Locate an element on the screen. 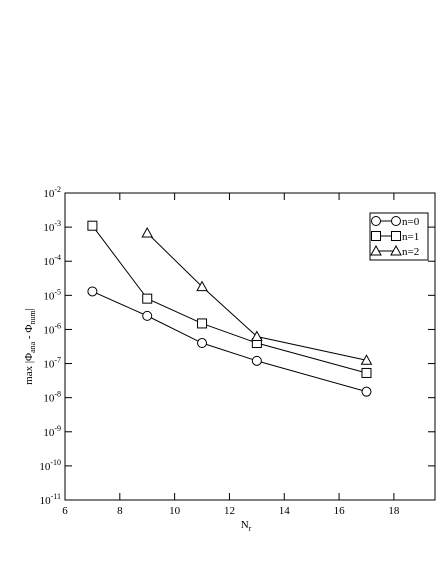 Image resolution: width=436 pixels, height=564 pixels. y-label-part: | is located at coordinates (29, 309).